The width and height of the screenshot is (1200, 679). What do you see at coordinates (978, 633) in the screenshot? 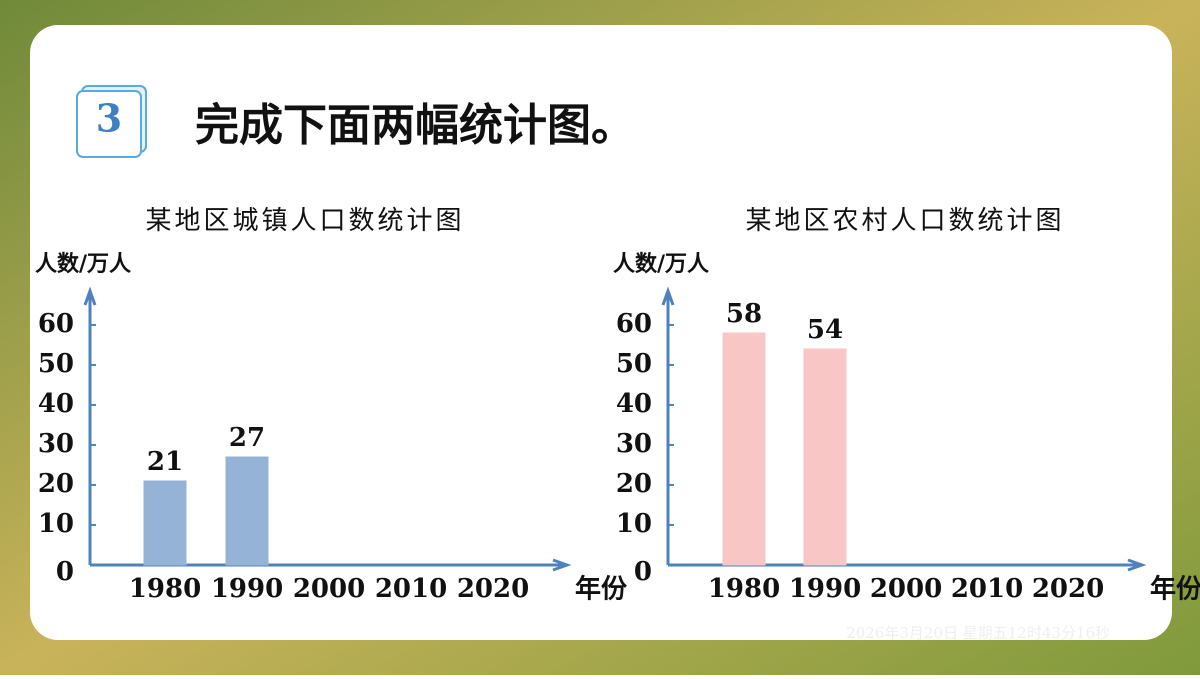
I see `timestamp: 2026年3月20日 星期五12时43分16秒` at bounding box center [978, 633].